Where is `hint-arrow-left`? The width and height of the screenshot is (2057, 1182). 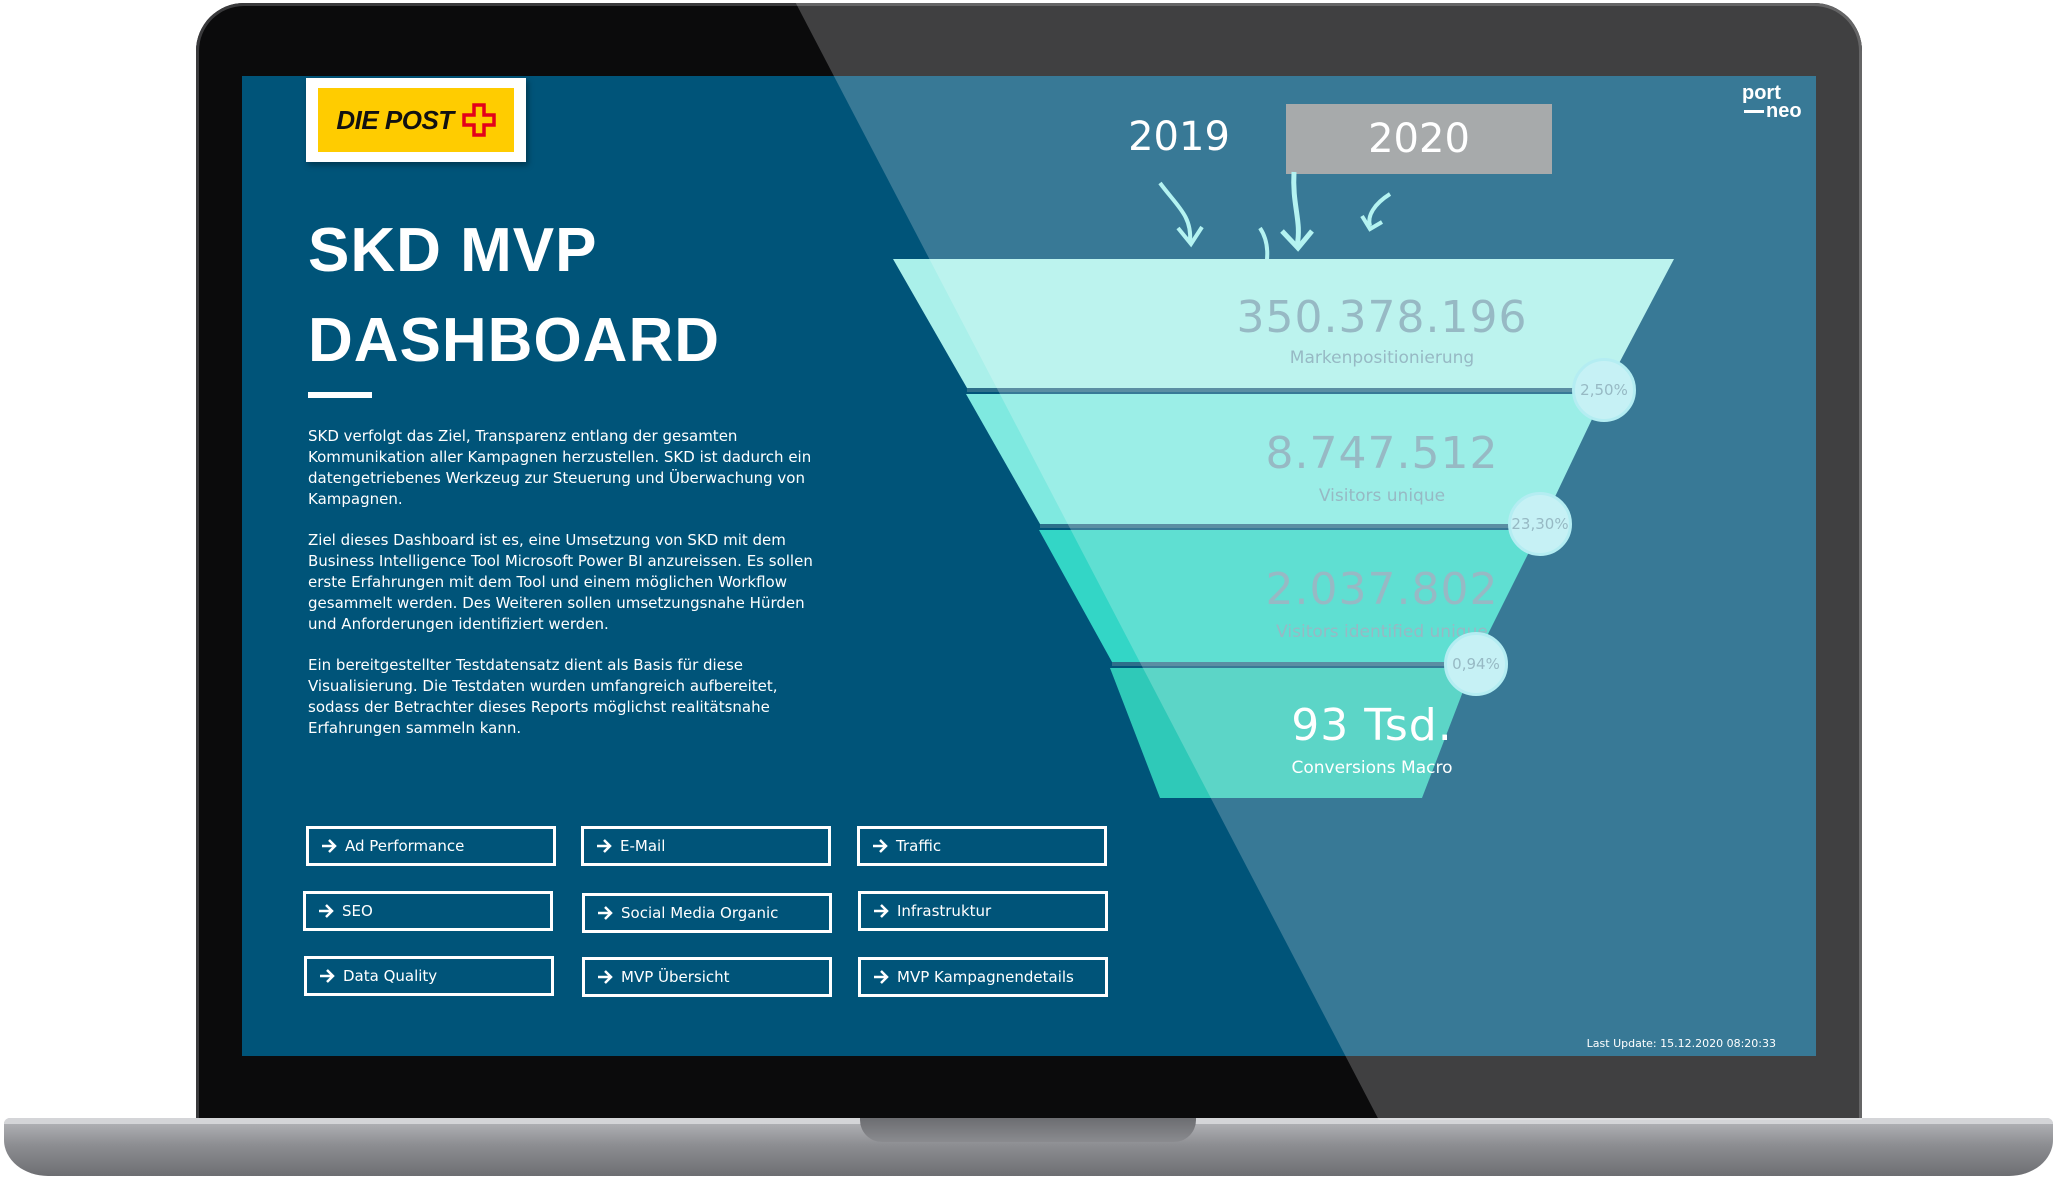 hint-arrow-left is located at coordinates (1175, 211).